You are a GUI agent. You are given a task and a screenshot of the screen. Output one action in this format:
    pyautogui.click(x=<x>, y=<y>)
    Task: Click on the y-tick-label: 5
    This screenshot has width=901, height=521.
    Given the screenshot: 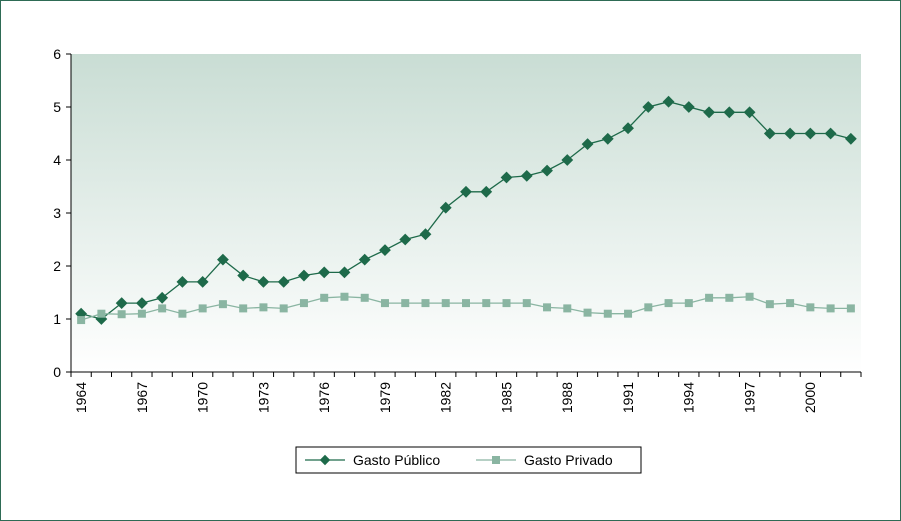 What is the action you would take?
    pyautogui.click(x=57, y=107)
    